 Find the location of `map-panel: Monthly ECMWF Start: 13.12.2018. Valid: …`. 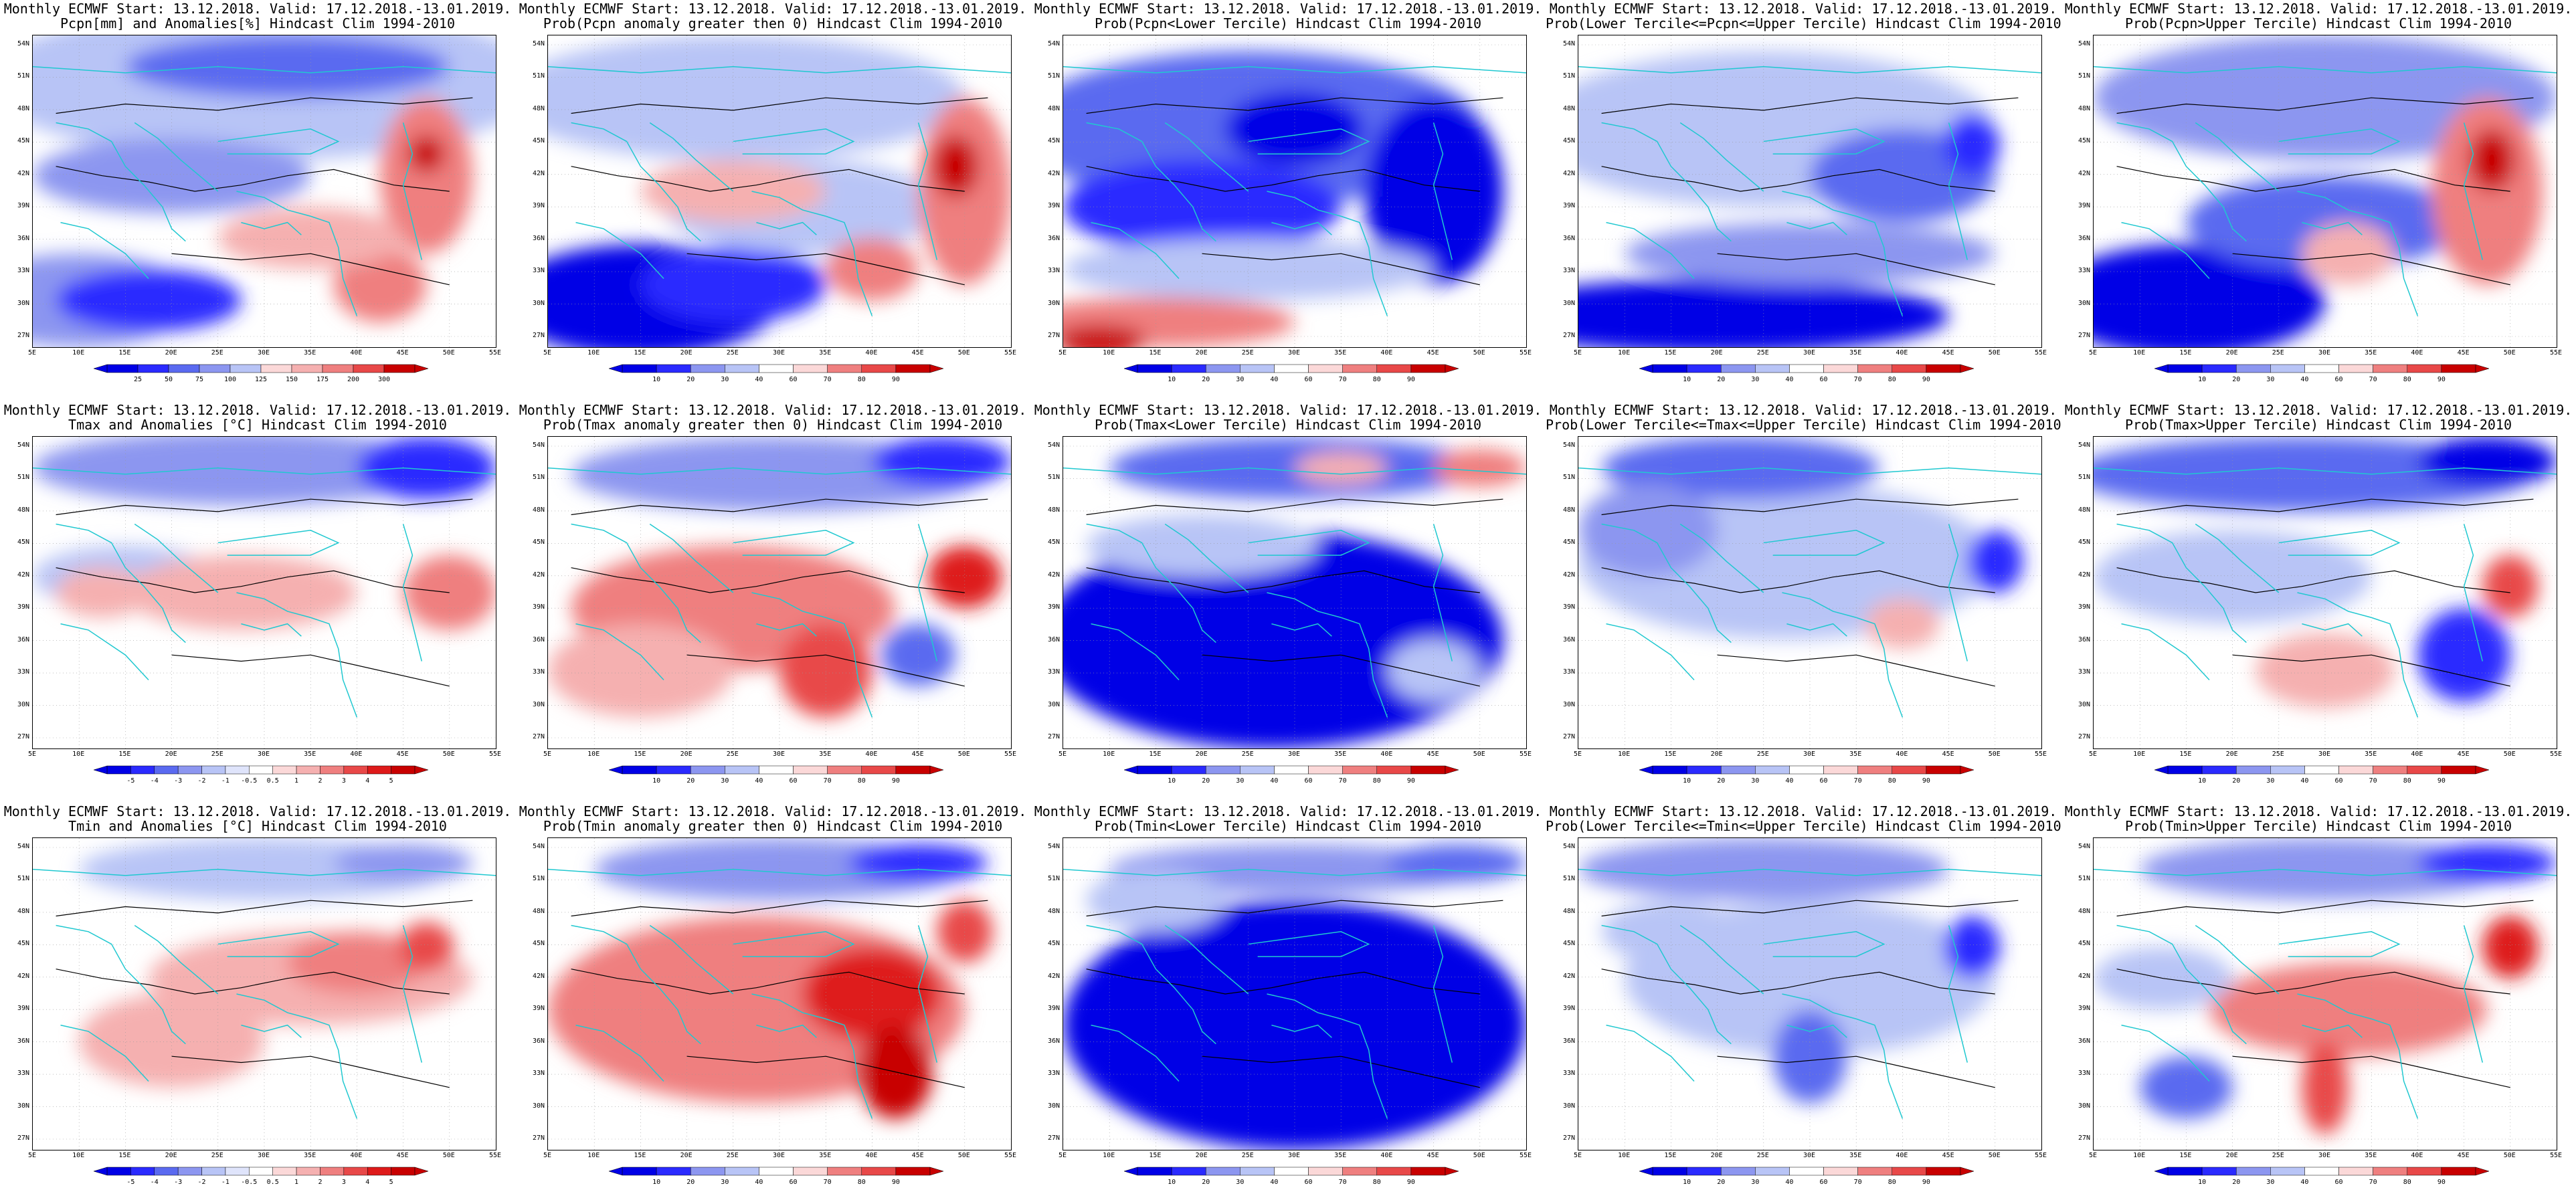

map-panel: Monthly ECMWF Start: 13.12.2018. Valid: … is located at coordinates (773, 200).